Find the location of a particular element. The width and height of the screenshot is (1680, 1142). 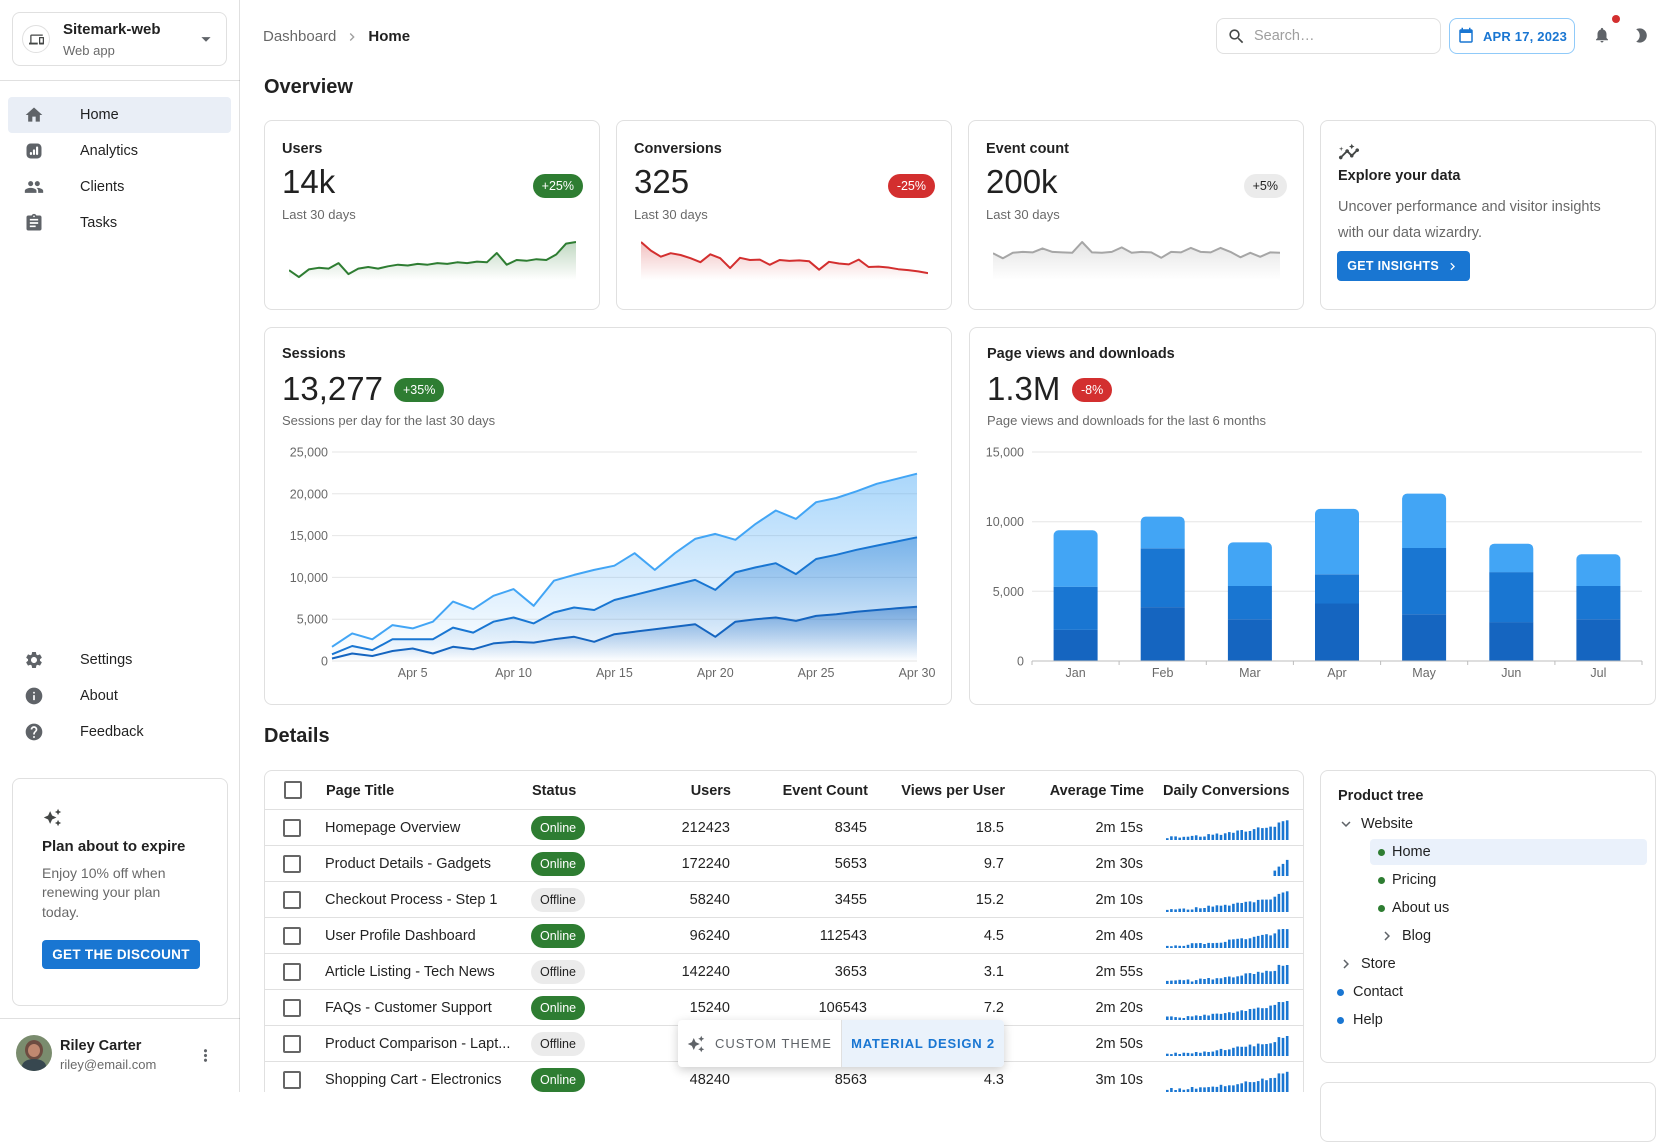

svg-text: Apr 25 is located at coordinates (816, 673).